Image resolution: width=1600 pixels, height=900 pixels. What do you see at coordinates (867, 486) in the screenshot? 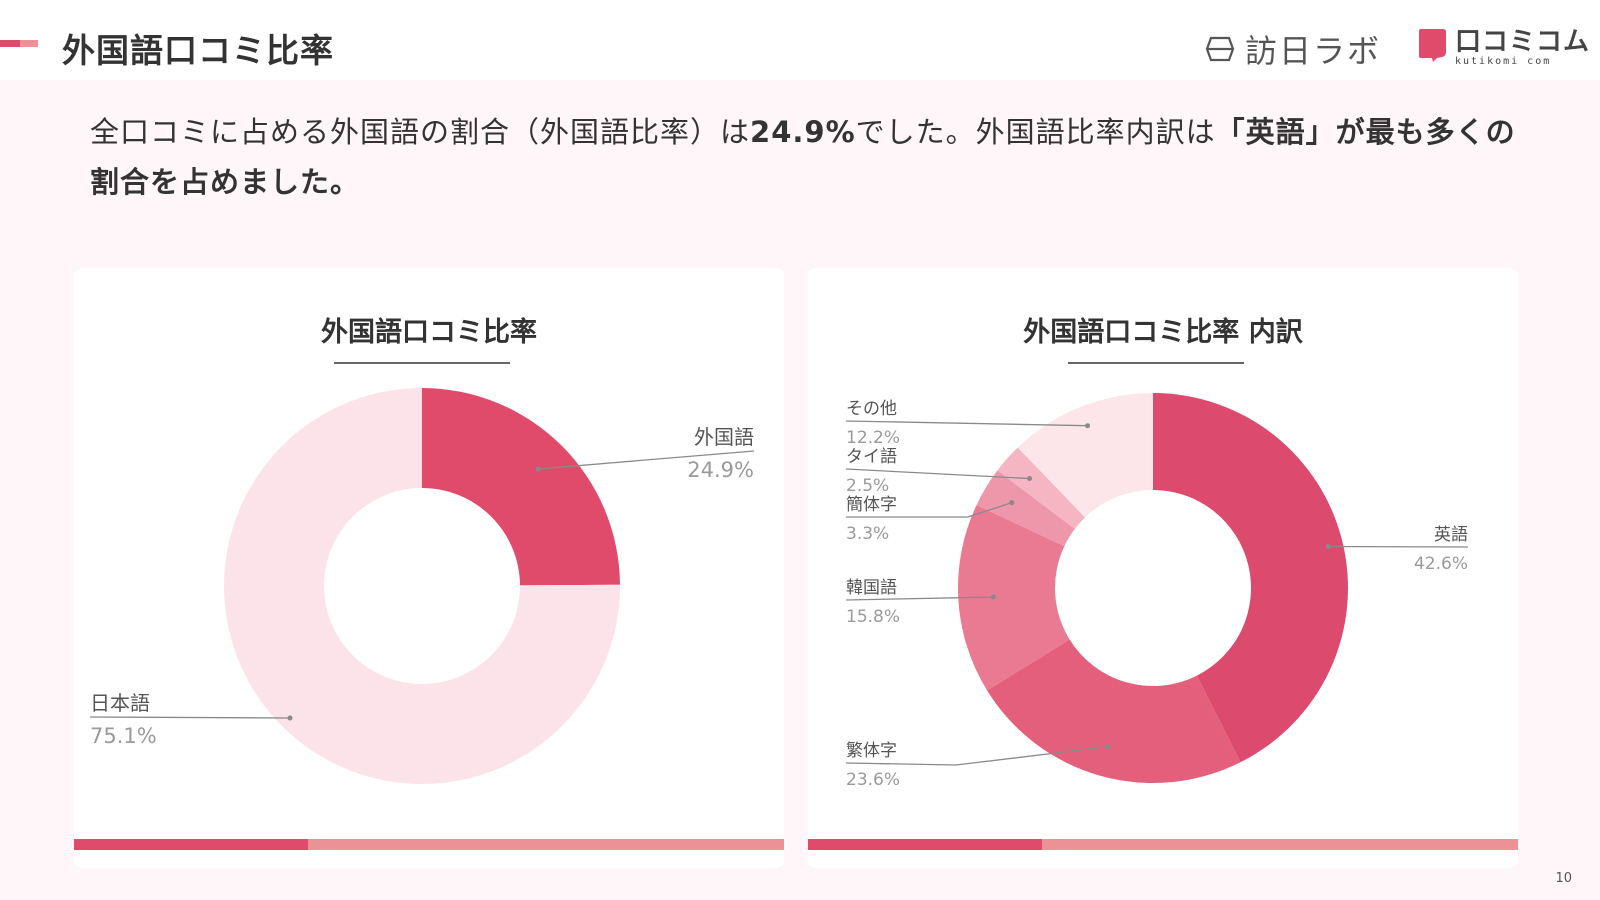
I see `slice-value: 2.5%` at bounding box center [867, 486].